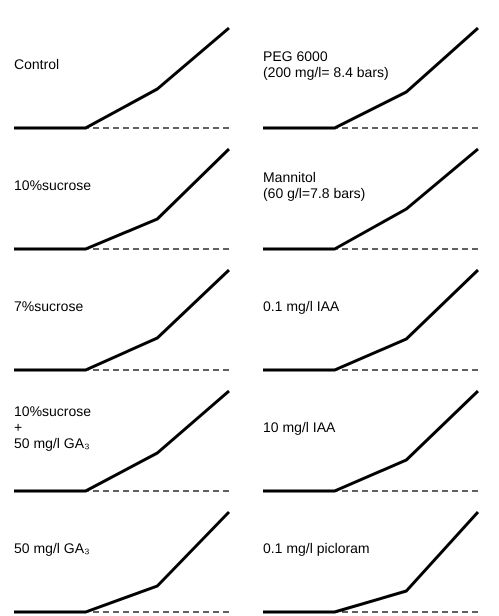 This screenshot has width=499, height=616. Describe the element at coordinates (37, 64) in the screenshot. I see `text: Control` at that location.